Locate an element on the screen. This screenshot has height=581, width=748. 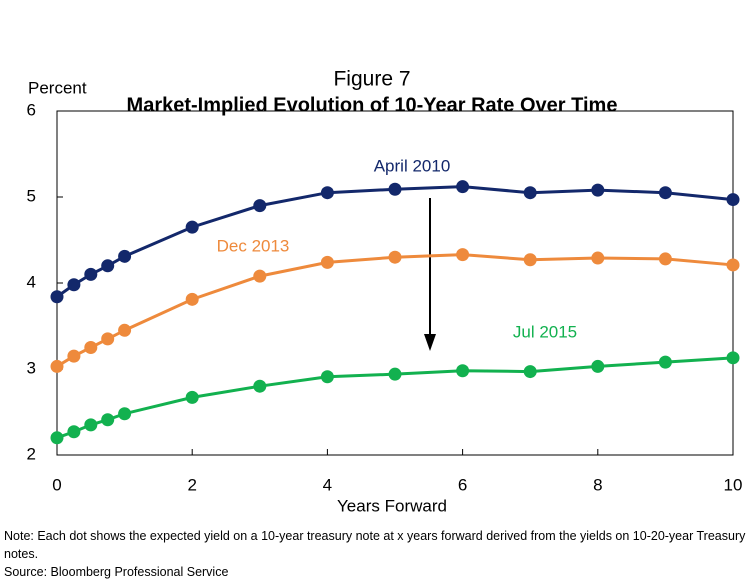
y-tick-label: 6 is located at coordinates (31, 109).